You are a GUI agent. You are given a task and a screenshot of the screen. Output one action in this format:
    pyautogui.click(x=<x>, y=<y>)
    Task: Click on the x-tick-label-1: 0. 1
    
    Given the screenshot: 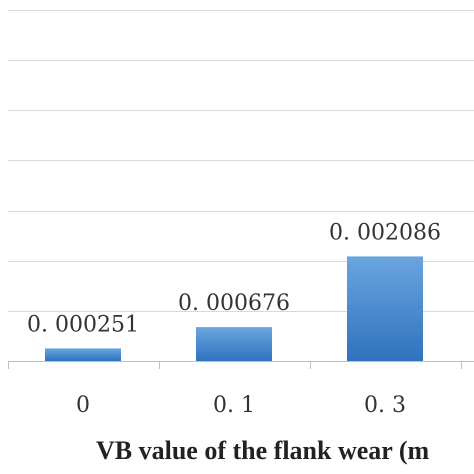 What is the action you would take?
    pyautogui.click(x=234, y=405)
    